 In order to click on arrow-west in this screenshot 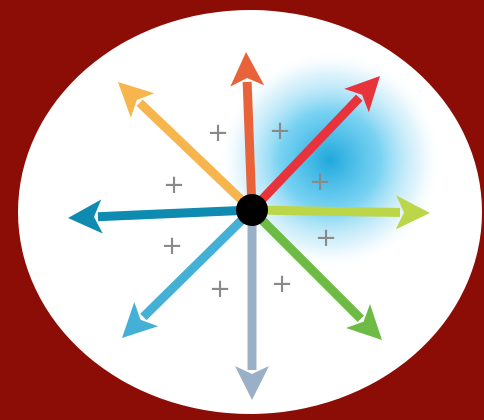, I will do `click(160, 216)`.